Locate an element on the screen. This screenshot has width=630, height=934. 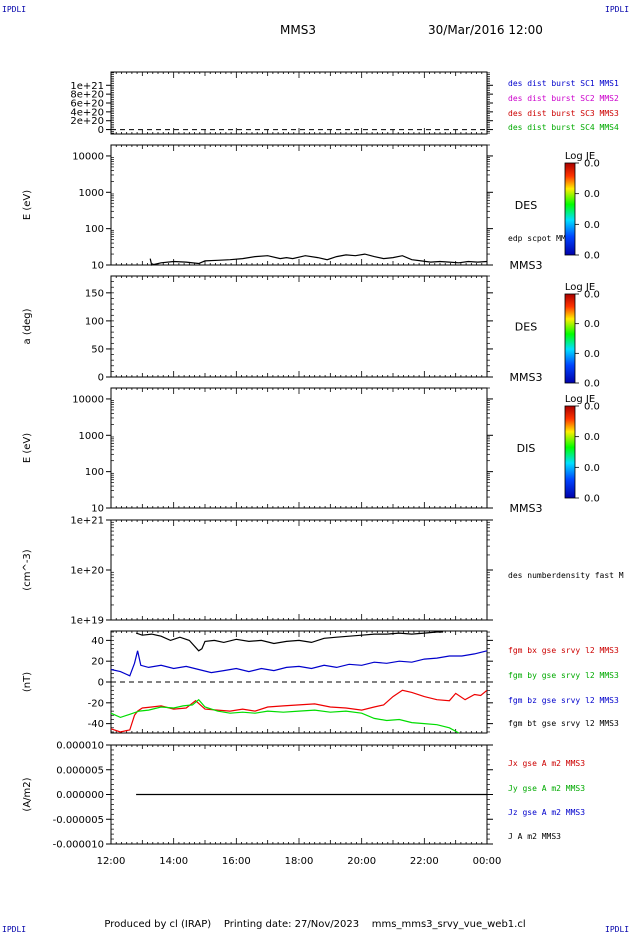
time-tick-label: 14:00 is located at coordinates (173, 861).